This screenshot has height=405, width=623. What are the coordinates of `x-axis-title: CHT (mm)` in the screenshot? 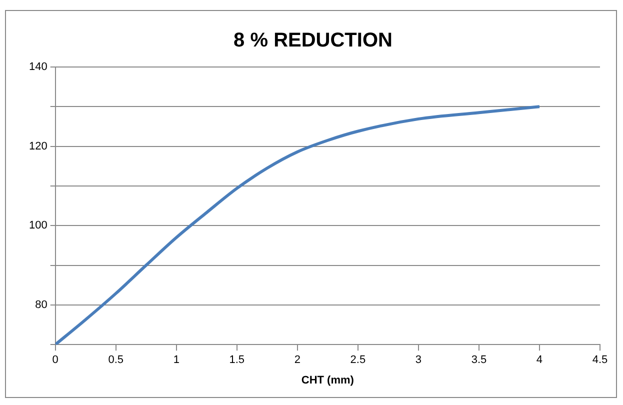 It's located at (327, 380).